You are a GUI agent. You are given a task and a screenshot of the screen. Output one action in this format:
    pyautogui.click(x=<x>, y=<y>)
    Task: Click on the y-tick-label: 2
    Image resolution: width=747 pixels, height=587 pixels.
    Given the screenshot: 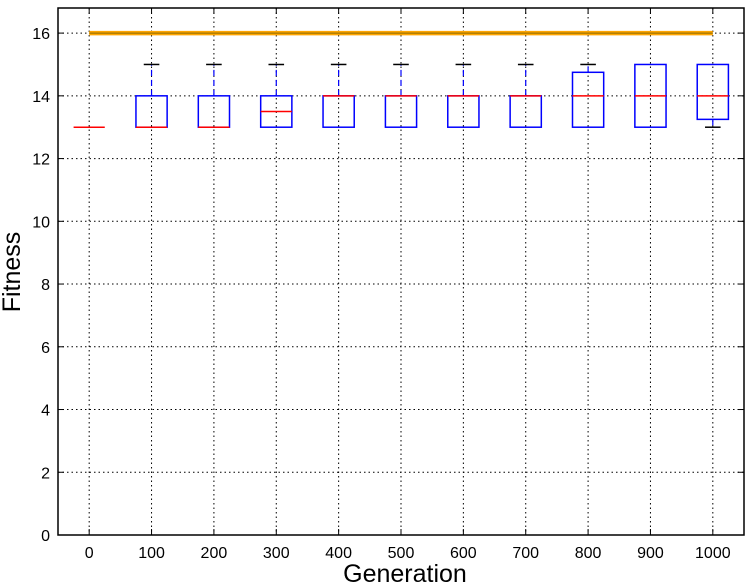 What is the action you would take?
    pyautogui.click(x=45, y=473)
    